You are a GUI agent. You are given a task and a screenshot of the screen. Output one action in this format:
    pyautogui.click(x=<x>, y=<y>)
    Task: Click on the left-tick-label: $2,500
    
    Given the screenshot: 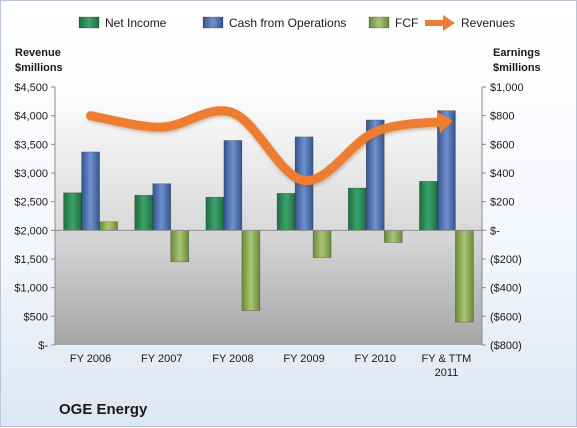 What is the action you would take?
    pyautogui.click(x=31, y=203)
    